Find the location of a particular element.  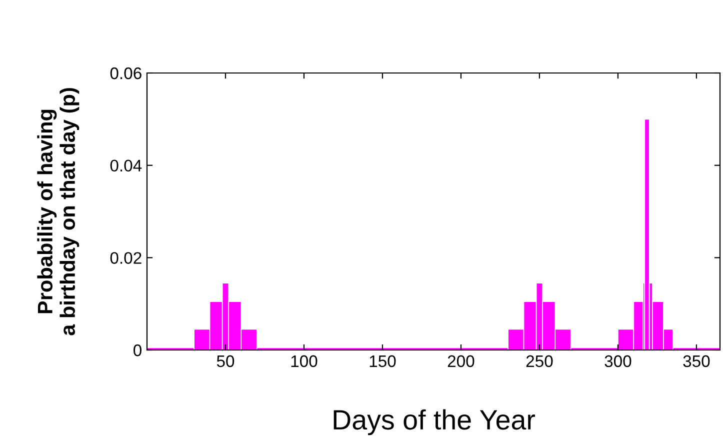

x-axis-title: Days of the Year is located at coordinates (434, 422).